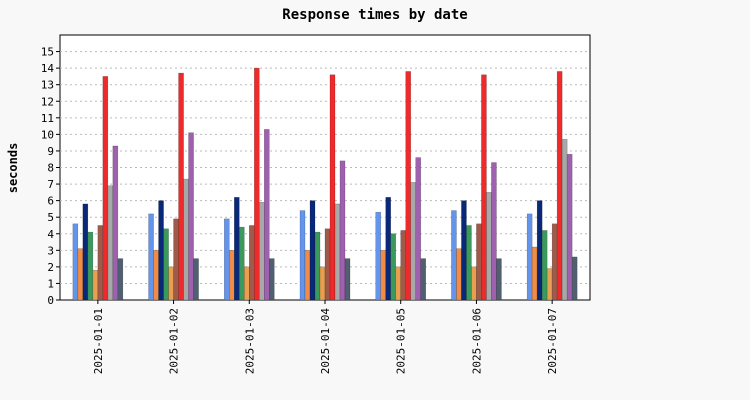  I want to click on y-tick-label: 2, so click(50, 267).